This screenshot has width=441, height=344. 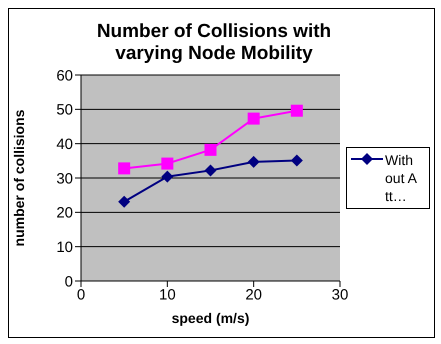 What do you see at coordinates (253, 295) in the screenshot?
I see `x-tick-label: 20` at bounding box center [253, 295].